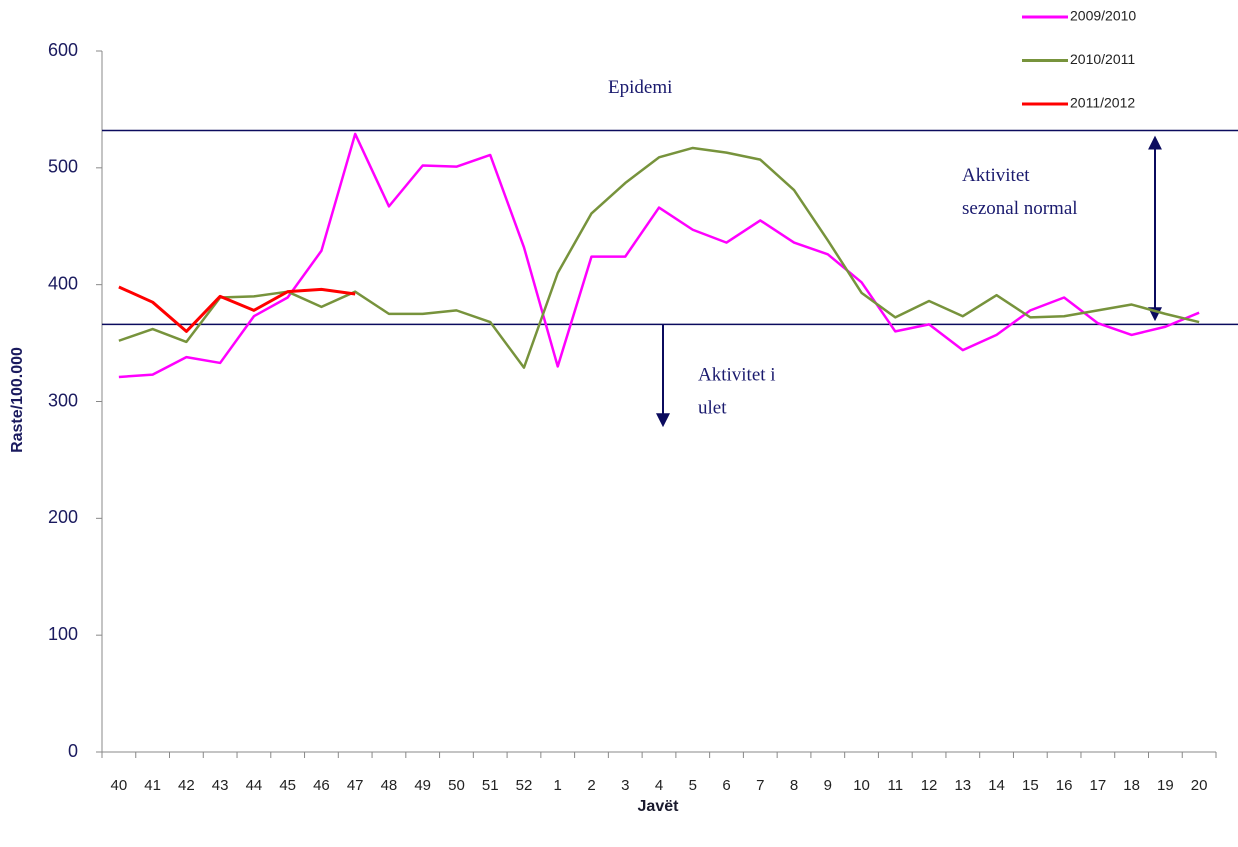  I want to click on x-tick-label: 19, so click(1165, 785).